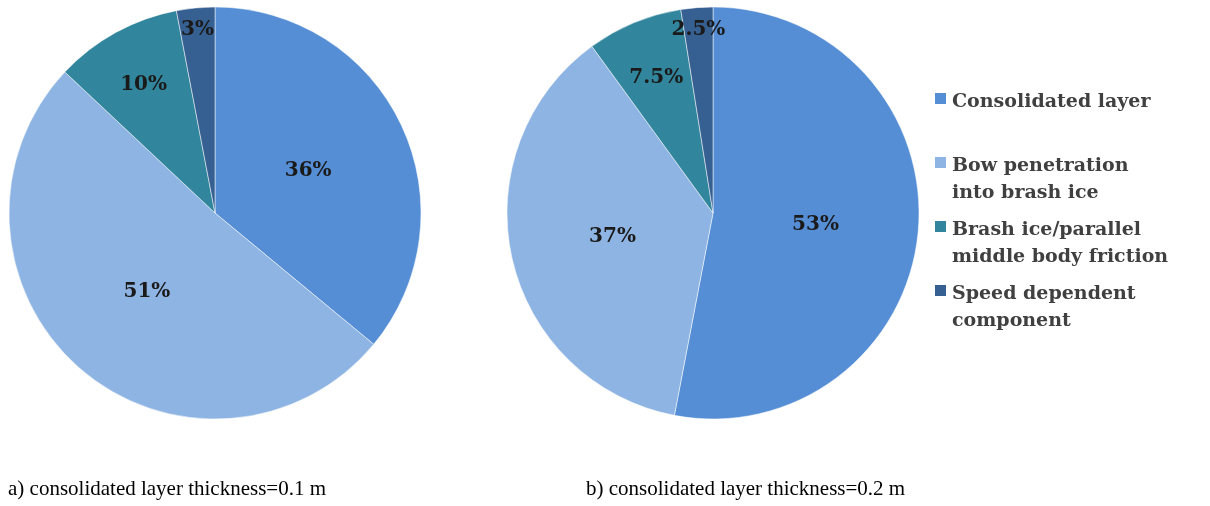 Image resolution: width=1210 pixels, height=506 pixels. What do you see at coordinates (143, 83) in the screenshot?
I see `data-label: 10%` at bounding box center [143, 83].